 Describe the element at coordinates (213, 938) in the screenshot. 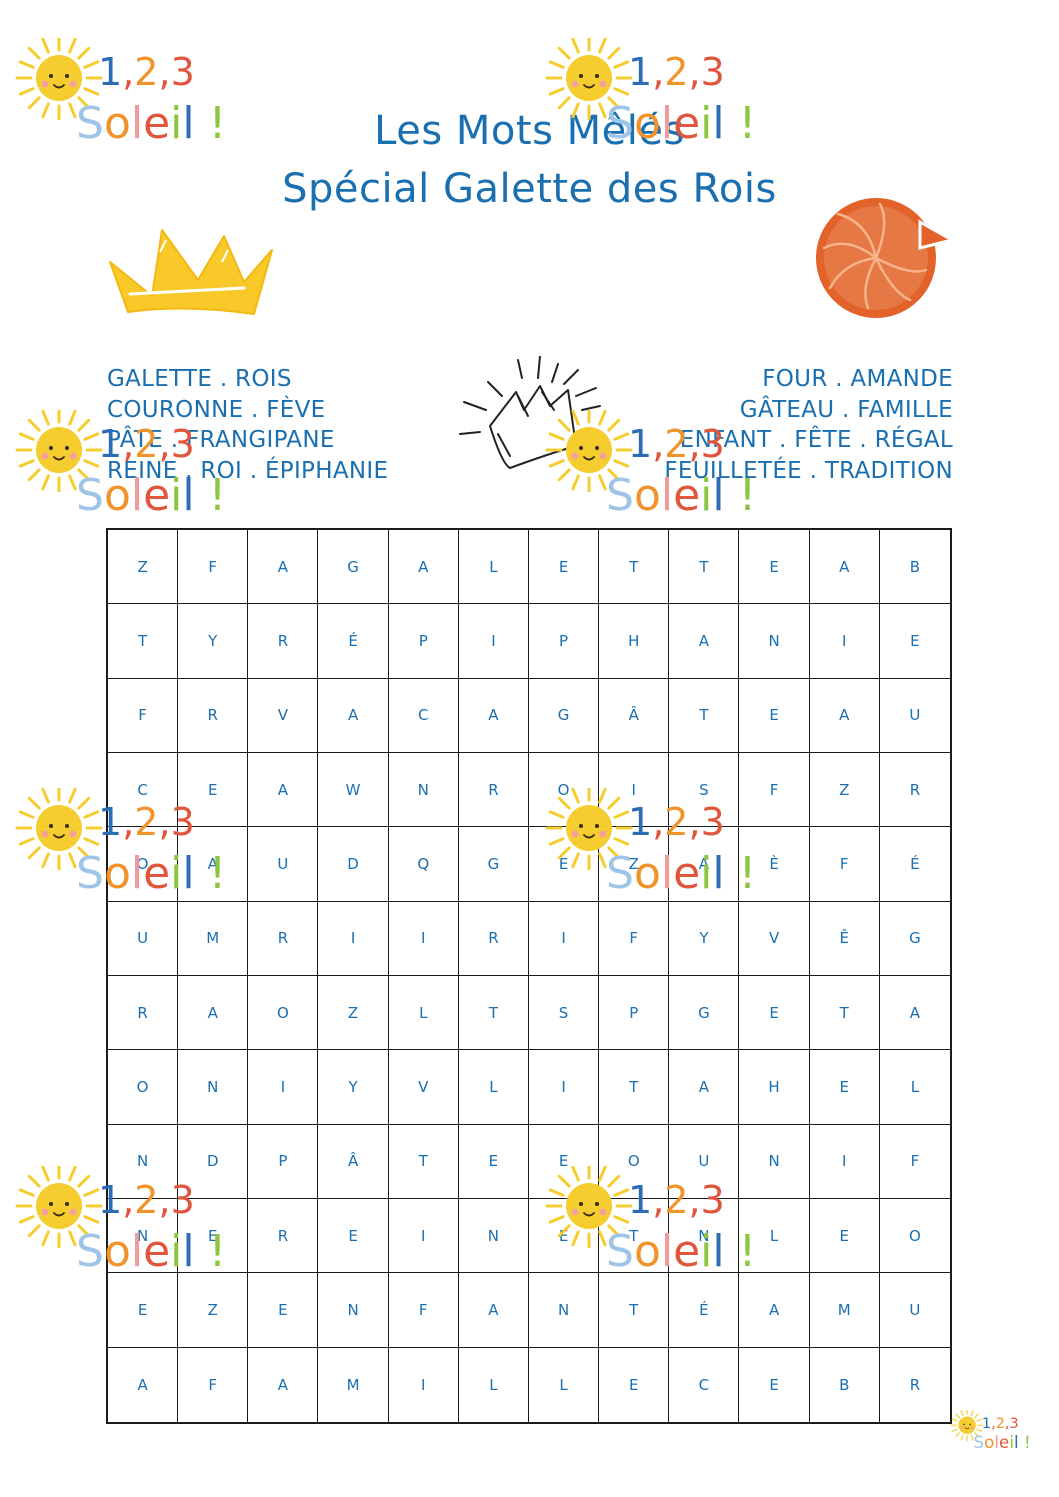

I see `grid-cell: M` at that location.